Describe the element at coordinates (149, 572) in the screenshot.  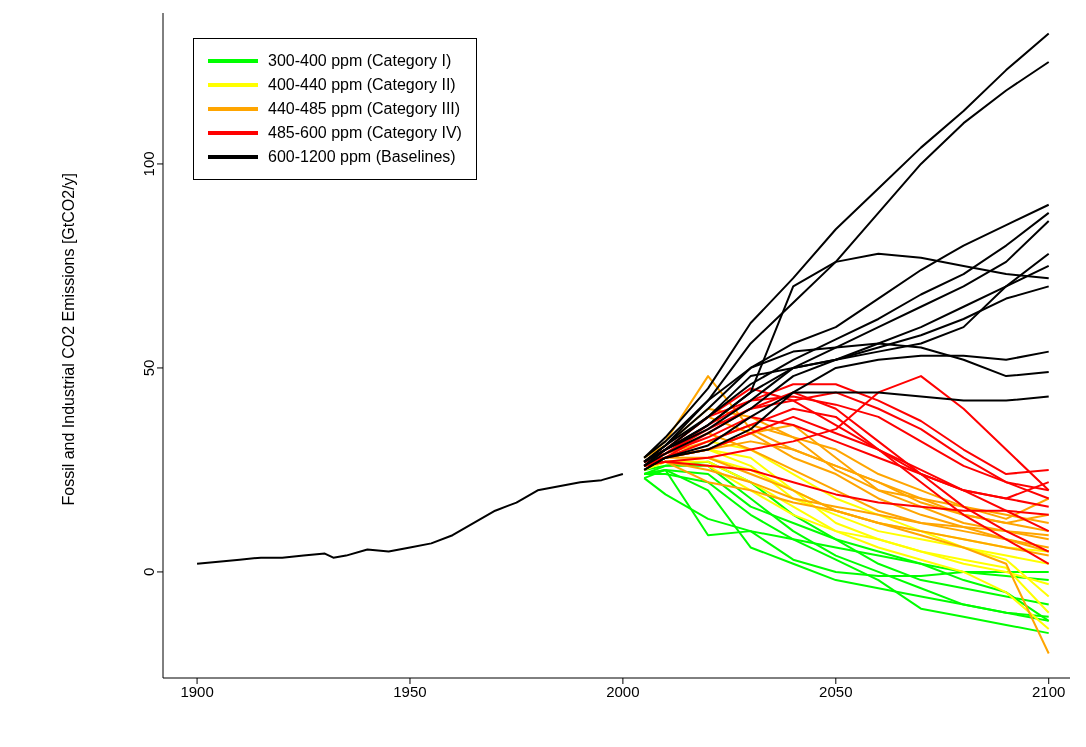
I see `y-tick-label: 0` at that location.